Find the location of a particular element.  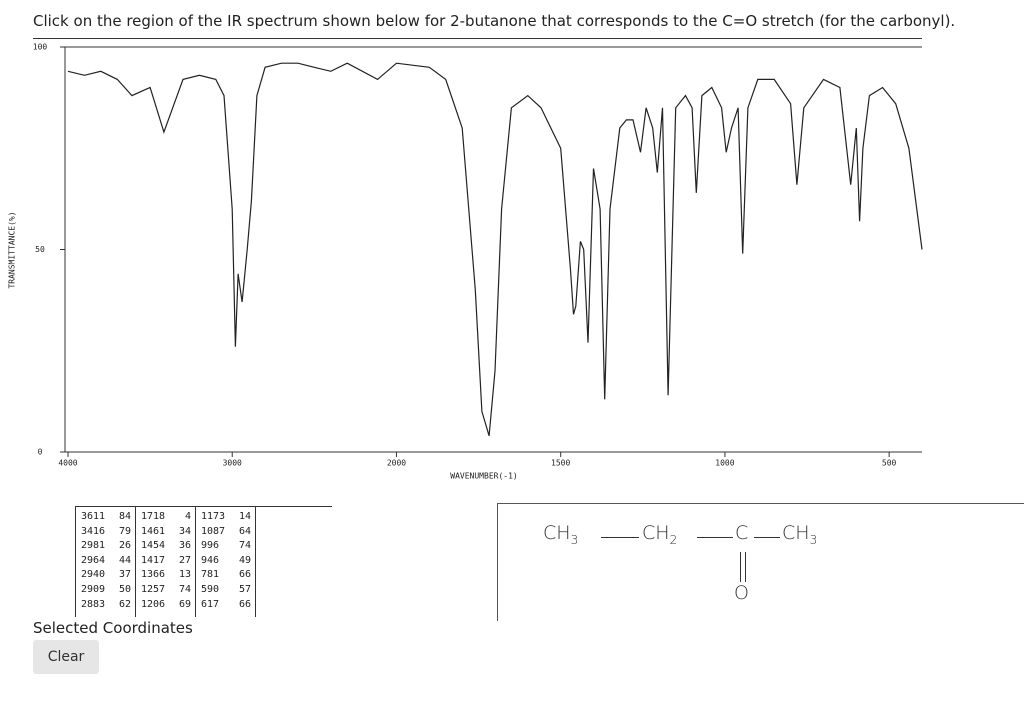

peak-transmittance: 4 is located at coordinates (187, 516).